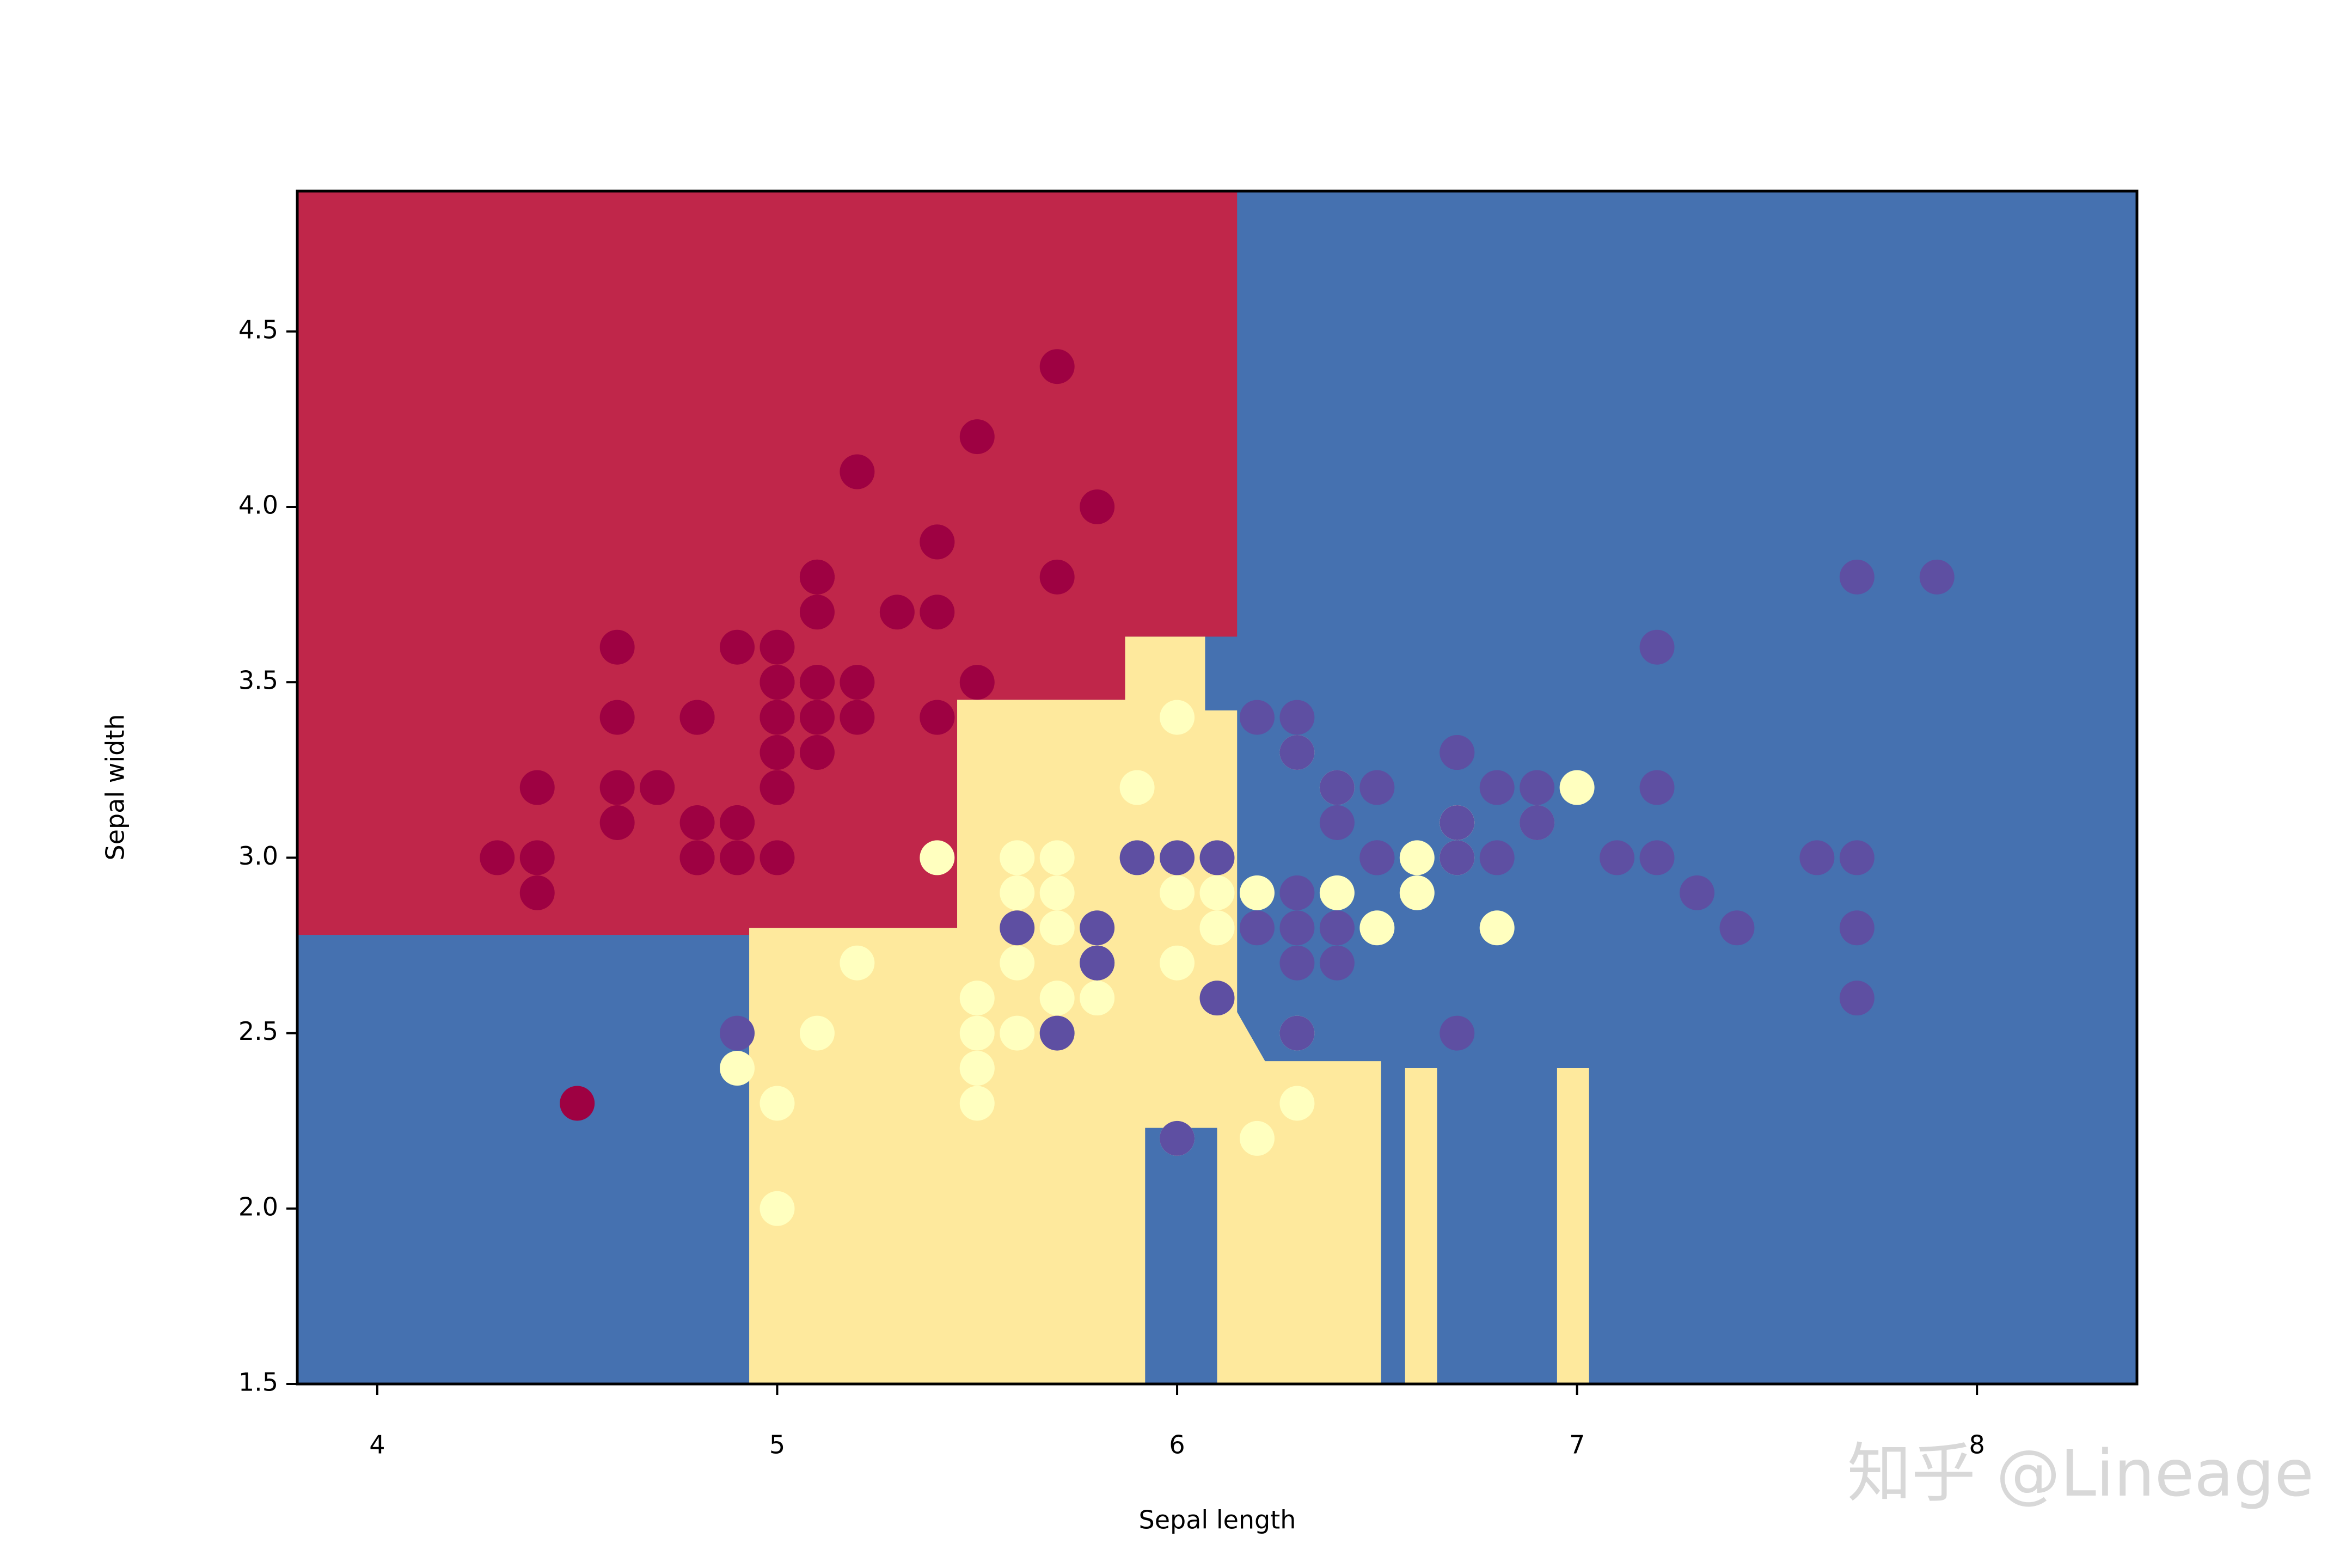 Image resolution: width=2352 pixels, height=1568 pixels. Describe the element at coordinates (1977, 1445) in the screenshot. I see `x-tick-label: 8` at that location.